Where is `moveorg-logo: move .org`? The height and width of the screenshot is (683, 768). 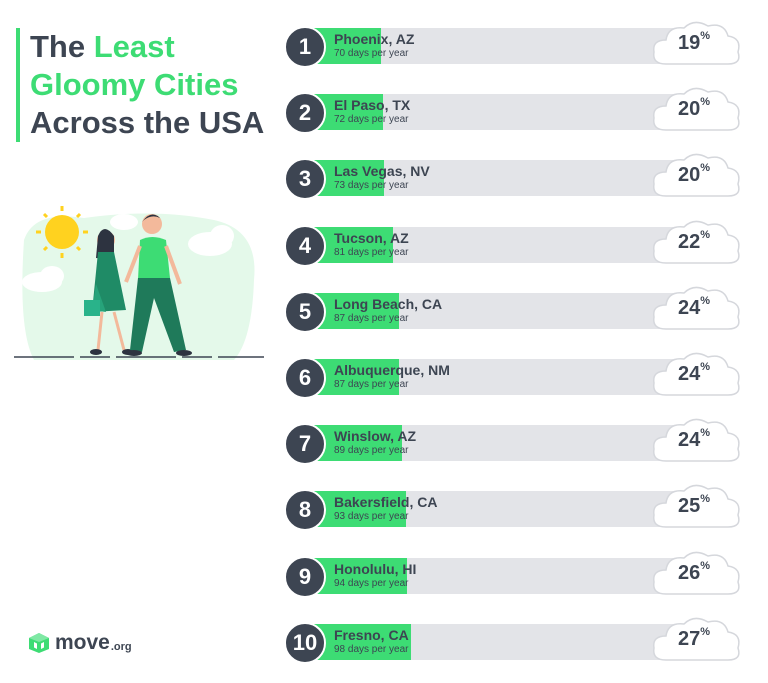 moveorg-logo: move .org is located at coordinates (80, 643).